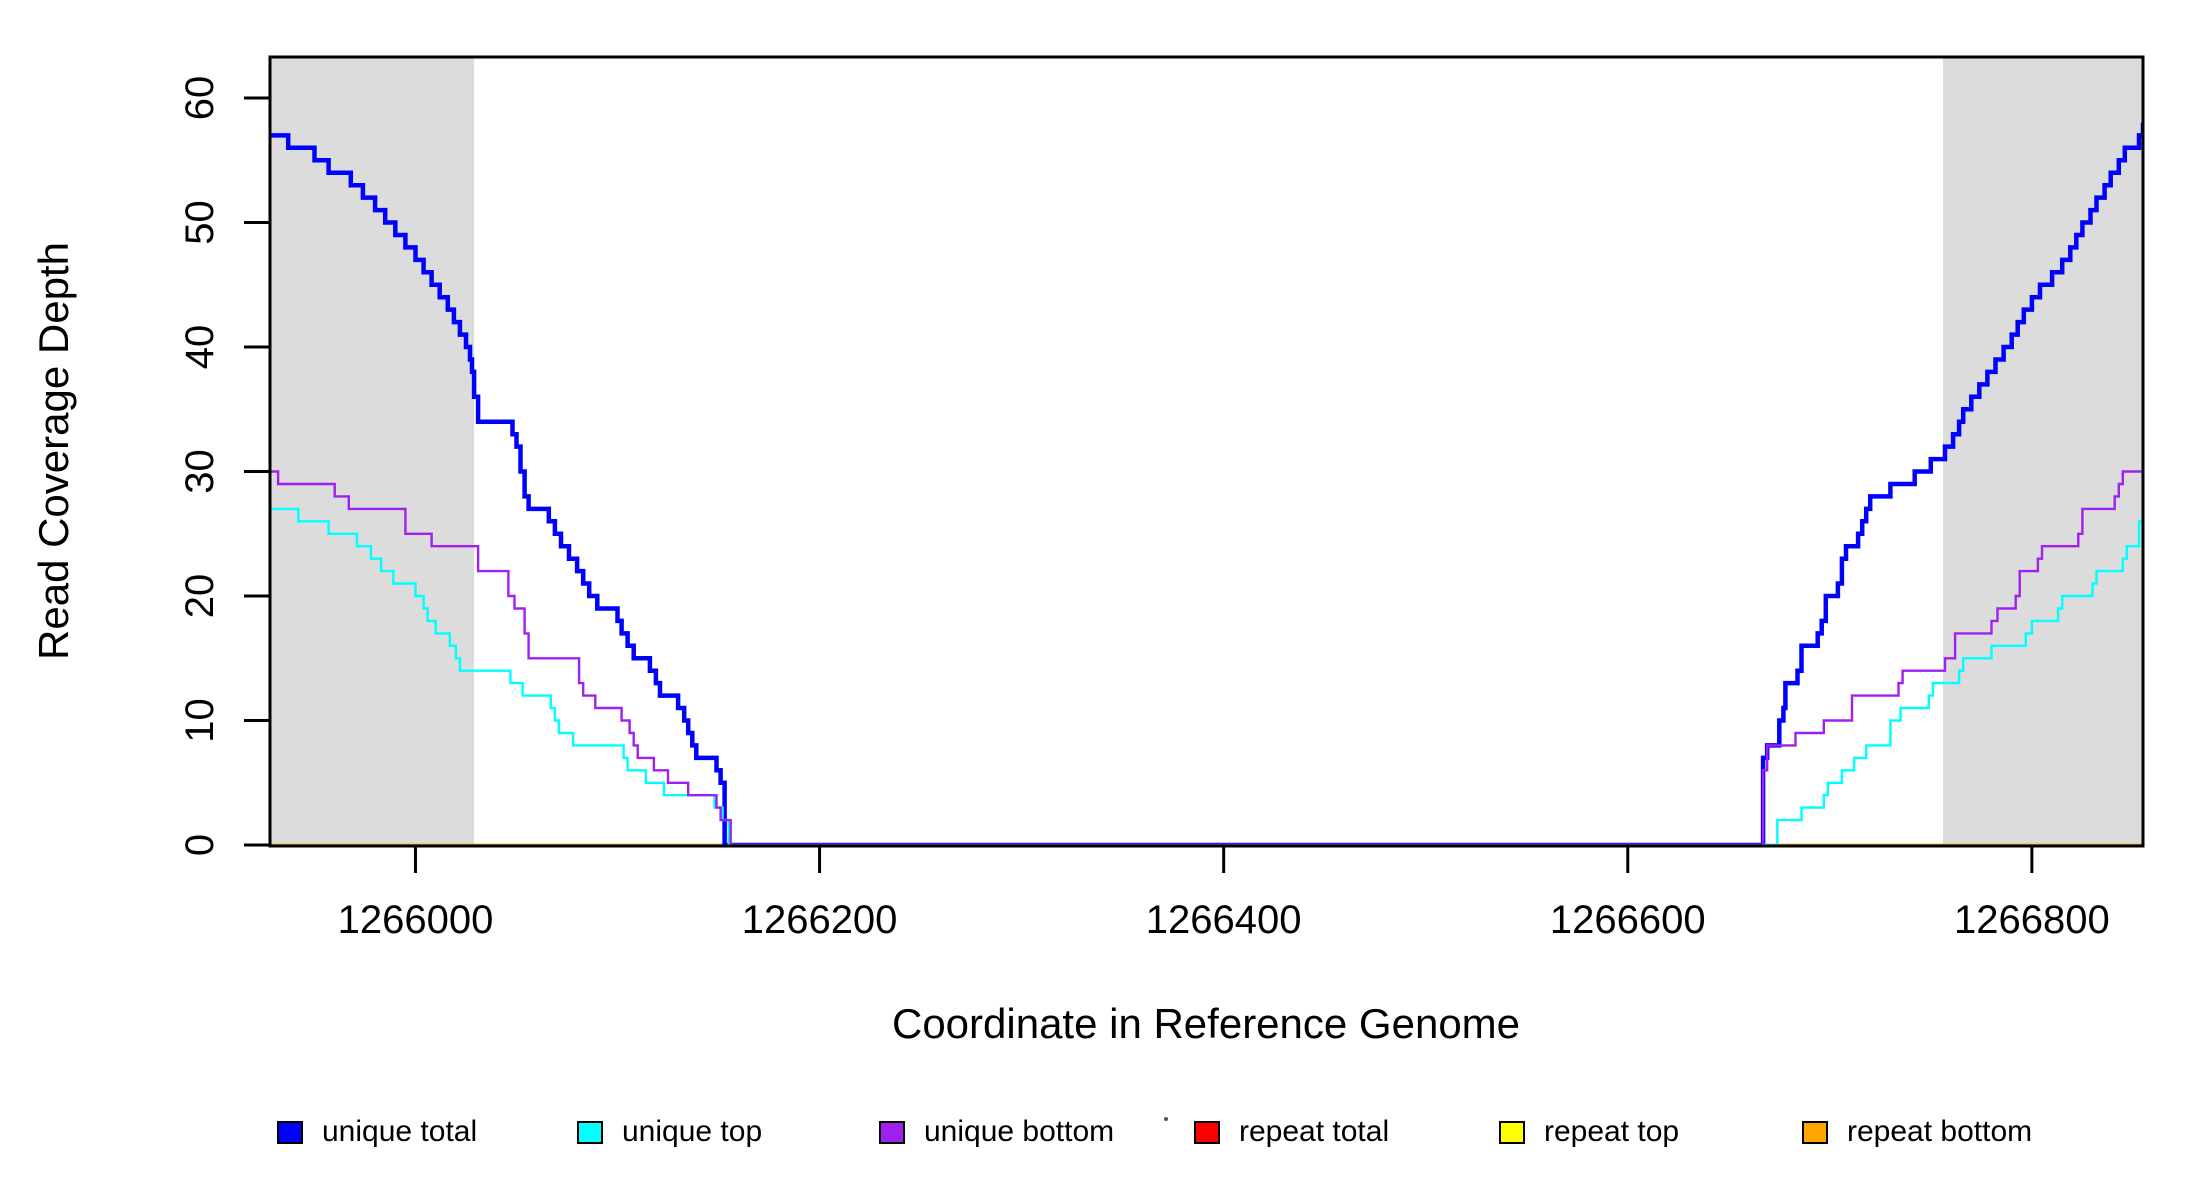 This screenshot has width=2200, height=1200. Describe the element at coordinates (290, 1132) in the screenshot. I see `legend-swatch-unique-total` at that location.